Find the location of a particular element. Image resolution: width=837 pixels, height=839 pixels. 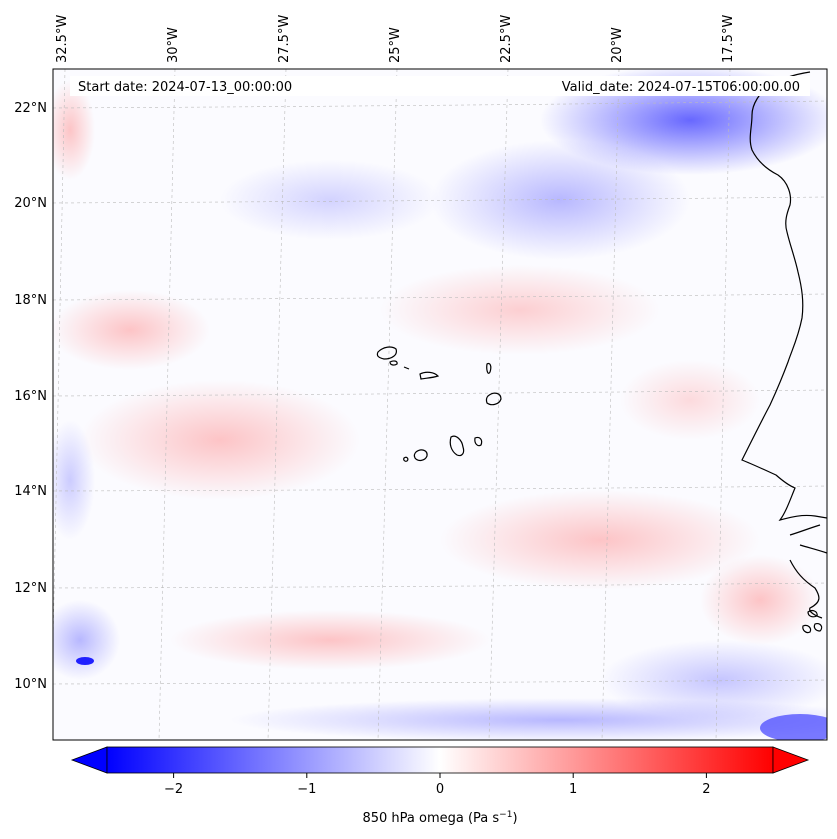

colorbar-tick-label: −1 is located at coordinates (306, 789).